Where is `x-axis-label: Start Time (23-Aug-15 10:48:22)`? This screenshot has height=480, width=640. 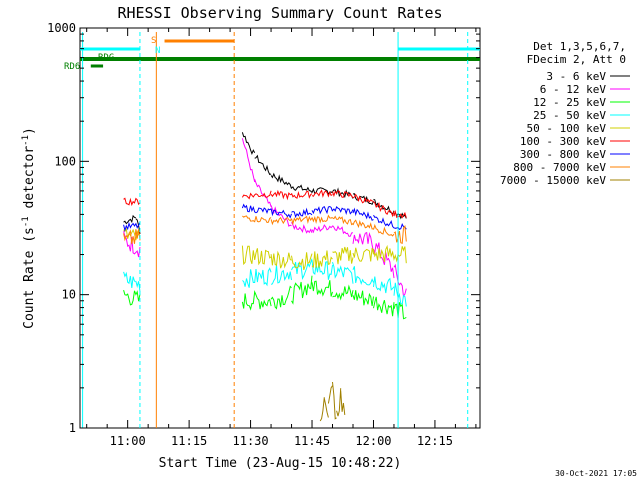
x-axis-label: Start Time (23-Aug-15 10:48:22) is located at coordinates (280, 463).